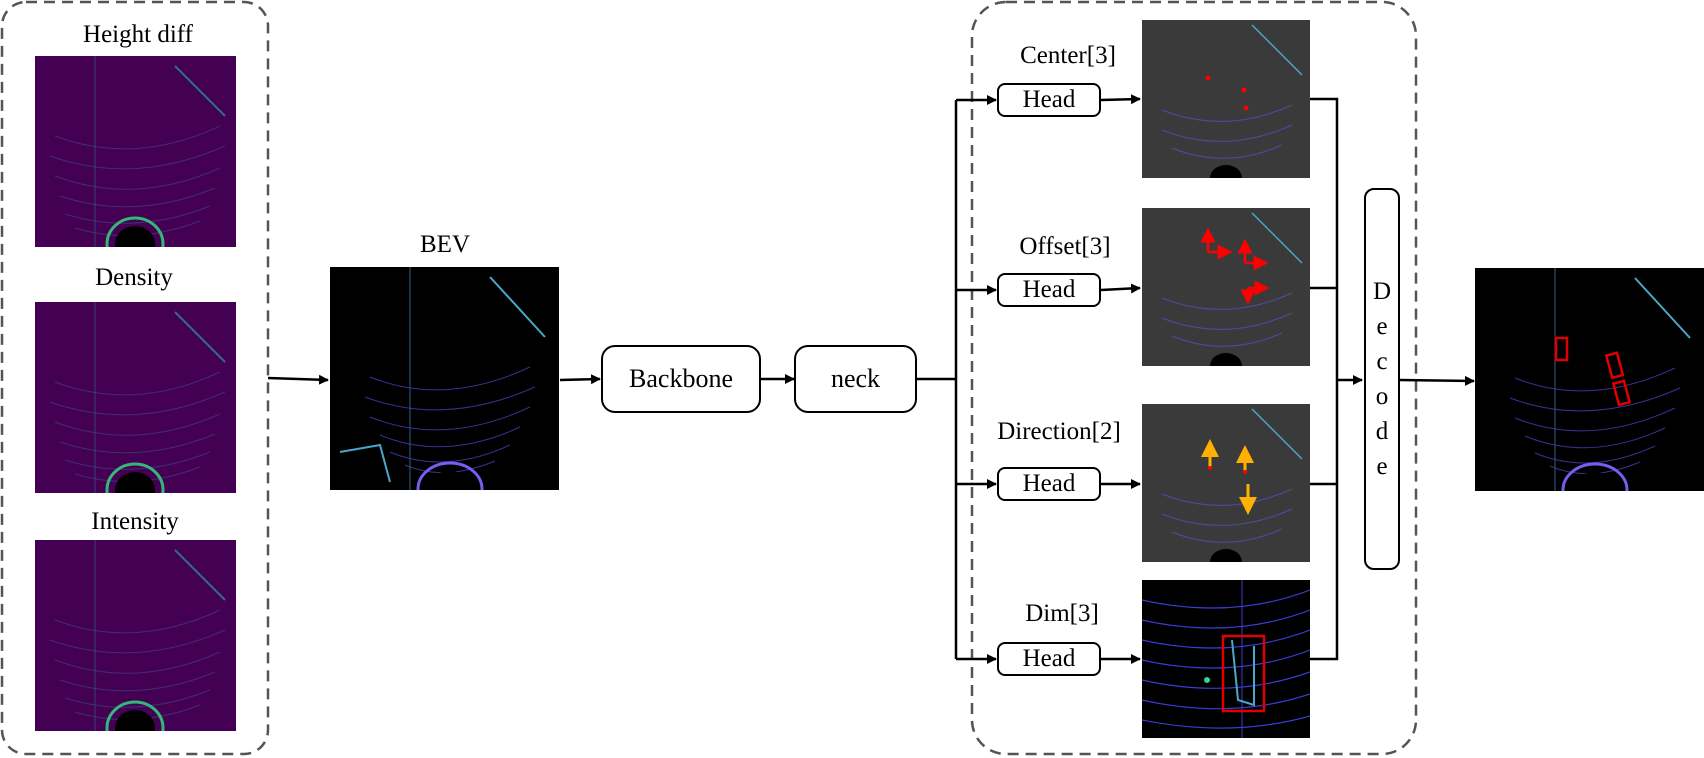 Image resolution: width=1704 pixels, height=758 pixels. What do you see at coordinates (1226, 659) in the screenshot?
I see `dim-output-map` at bounding box center [1226, 659].